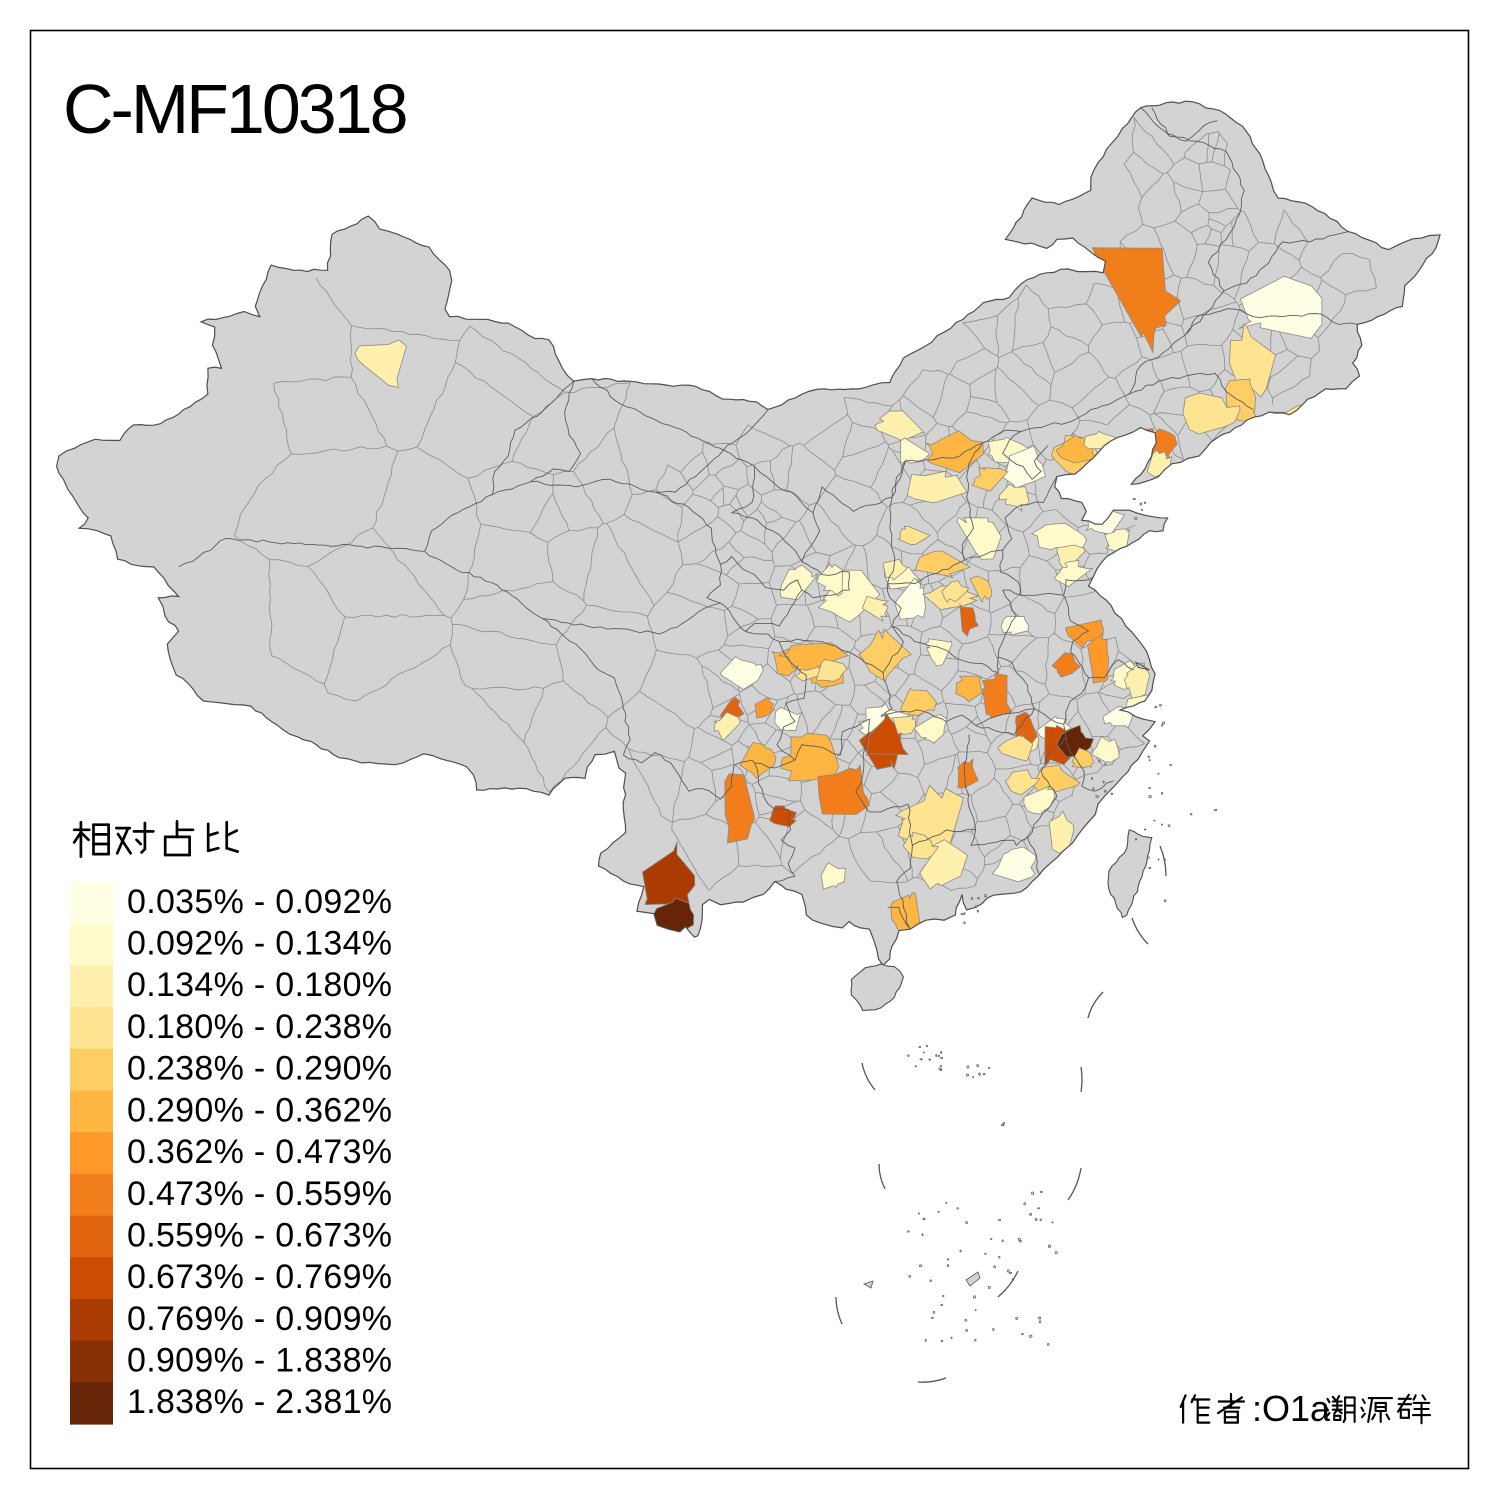 The height and width of the screenshot is (1505, 1500). What do you see at coordinates (259, 1319) in the screenshot?
I see `svg-text: 0.769% - 0.909%` at bounding box center [259, 1319].